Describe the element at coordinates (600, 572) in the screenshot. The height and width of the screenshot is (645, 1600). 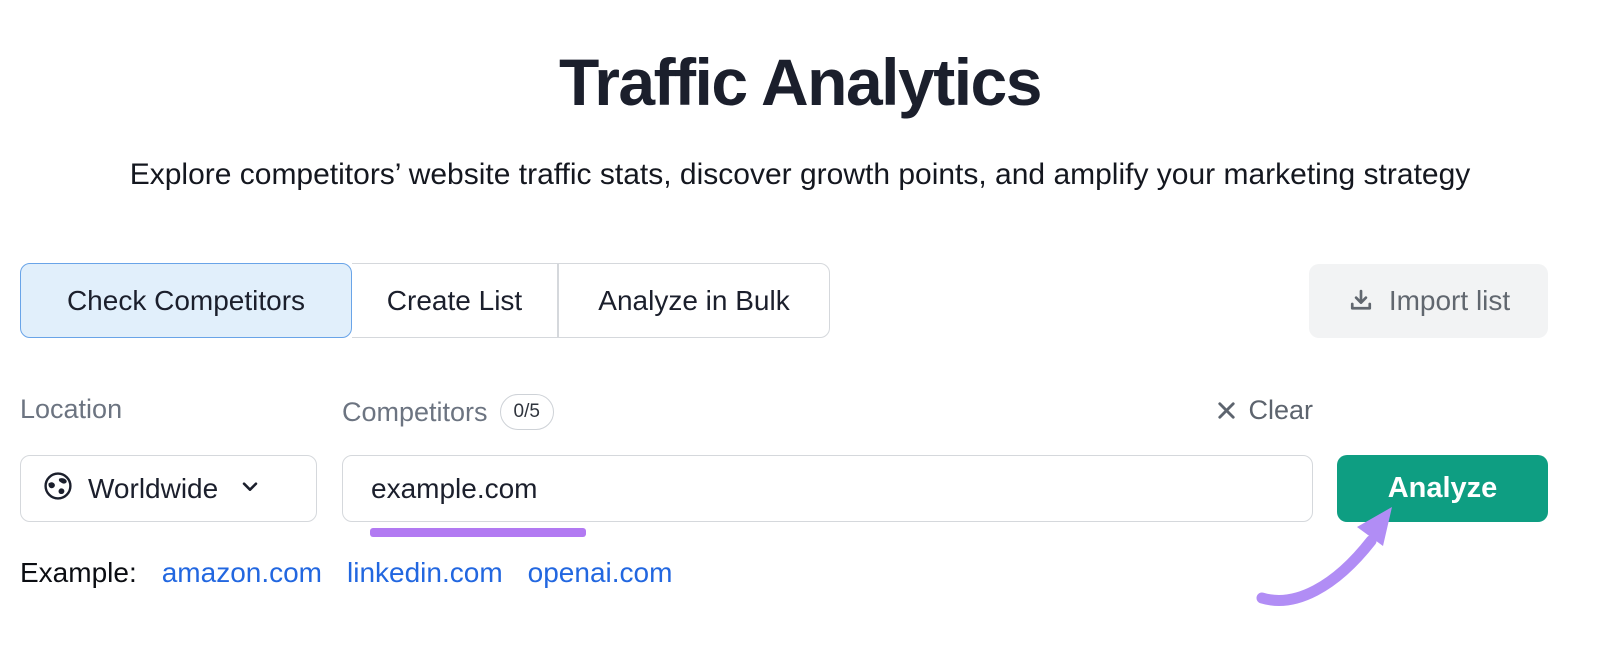
I see `example-link-openai: openai.com` at that location.